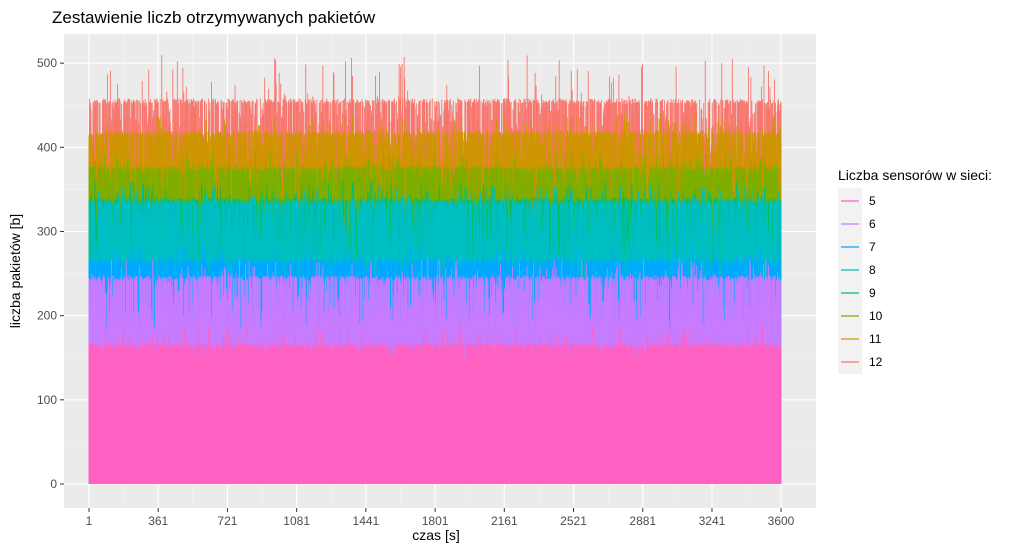 This screenshot has height=550, width=1021. I want to click on legend-label-7: 7, so click(872, 247).